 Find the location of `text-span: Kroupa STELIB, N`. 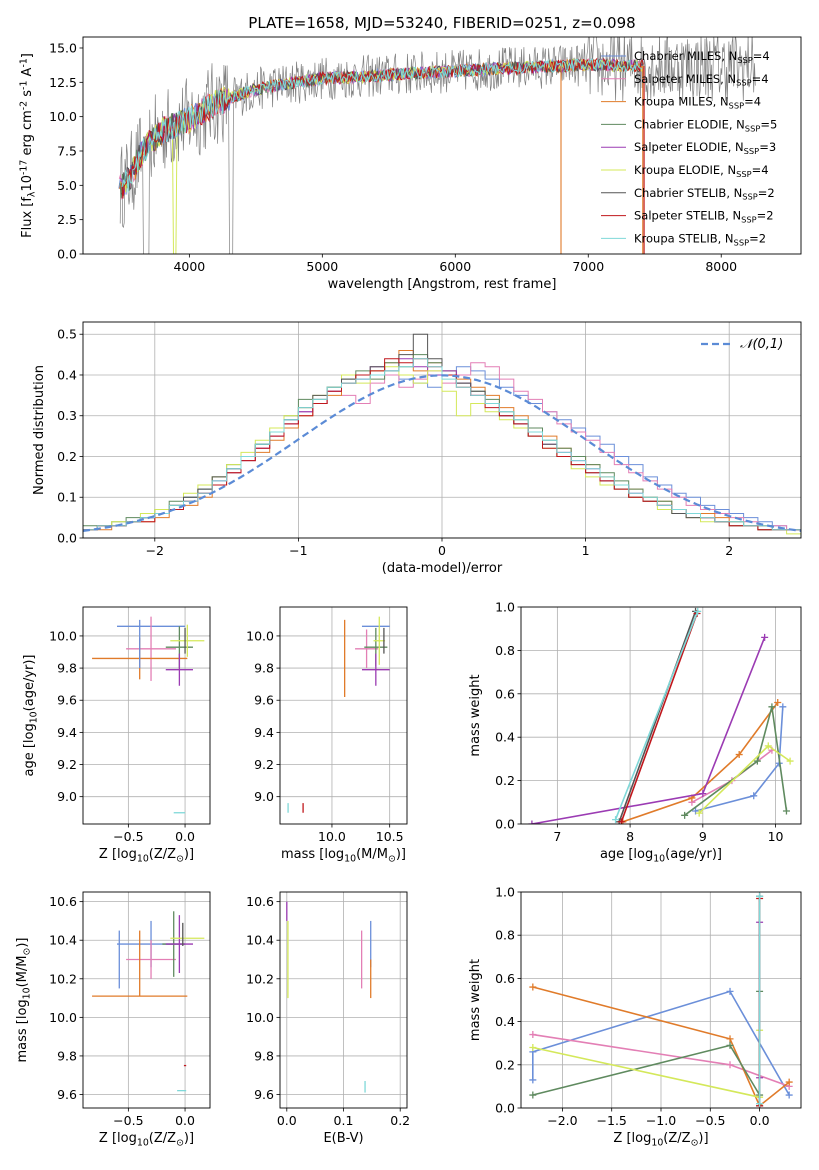

text-span: Kroupa STELIB, N is located at coordinates (684, 238).